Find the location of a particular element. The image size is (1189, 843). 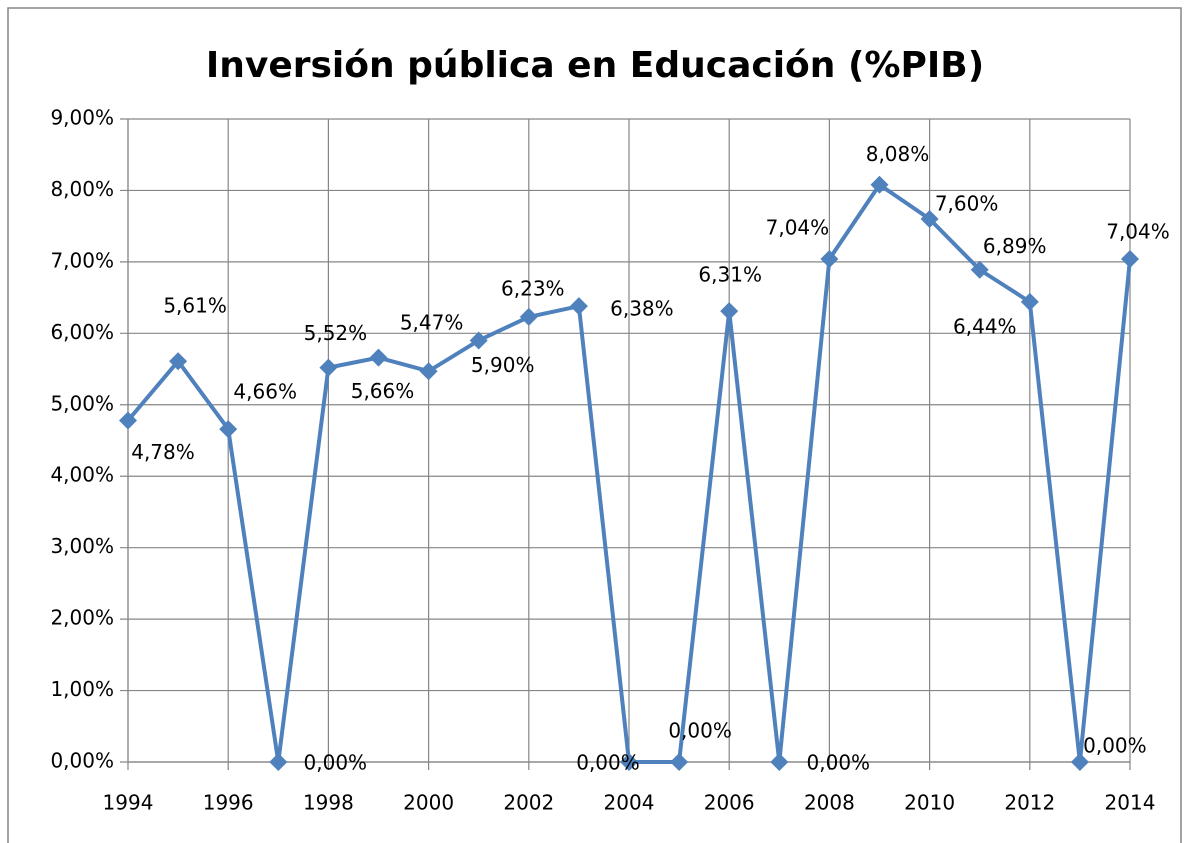

data-label: 5,66% is located at coordinates (383, 391).